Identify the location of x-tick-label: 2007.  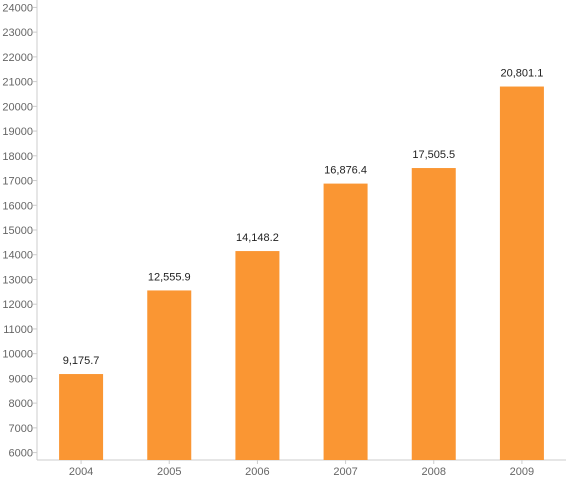
(345, 472).